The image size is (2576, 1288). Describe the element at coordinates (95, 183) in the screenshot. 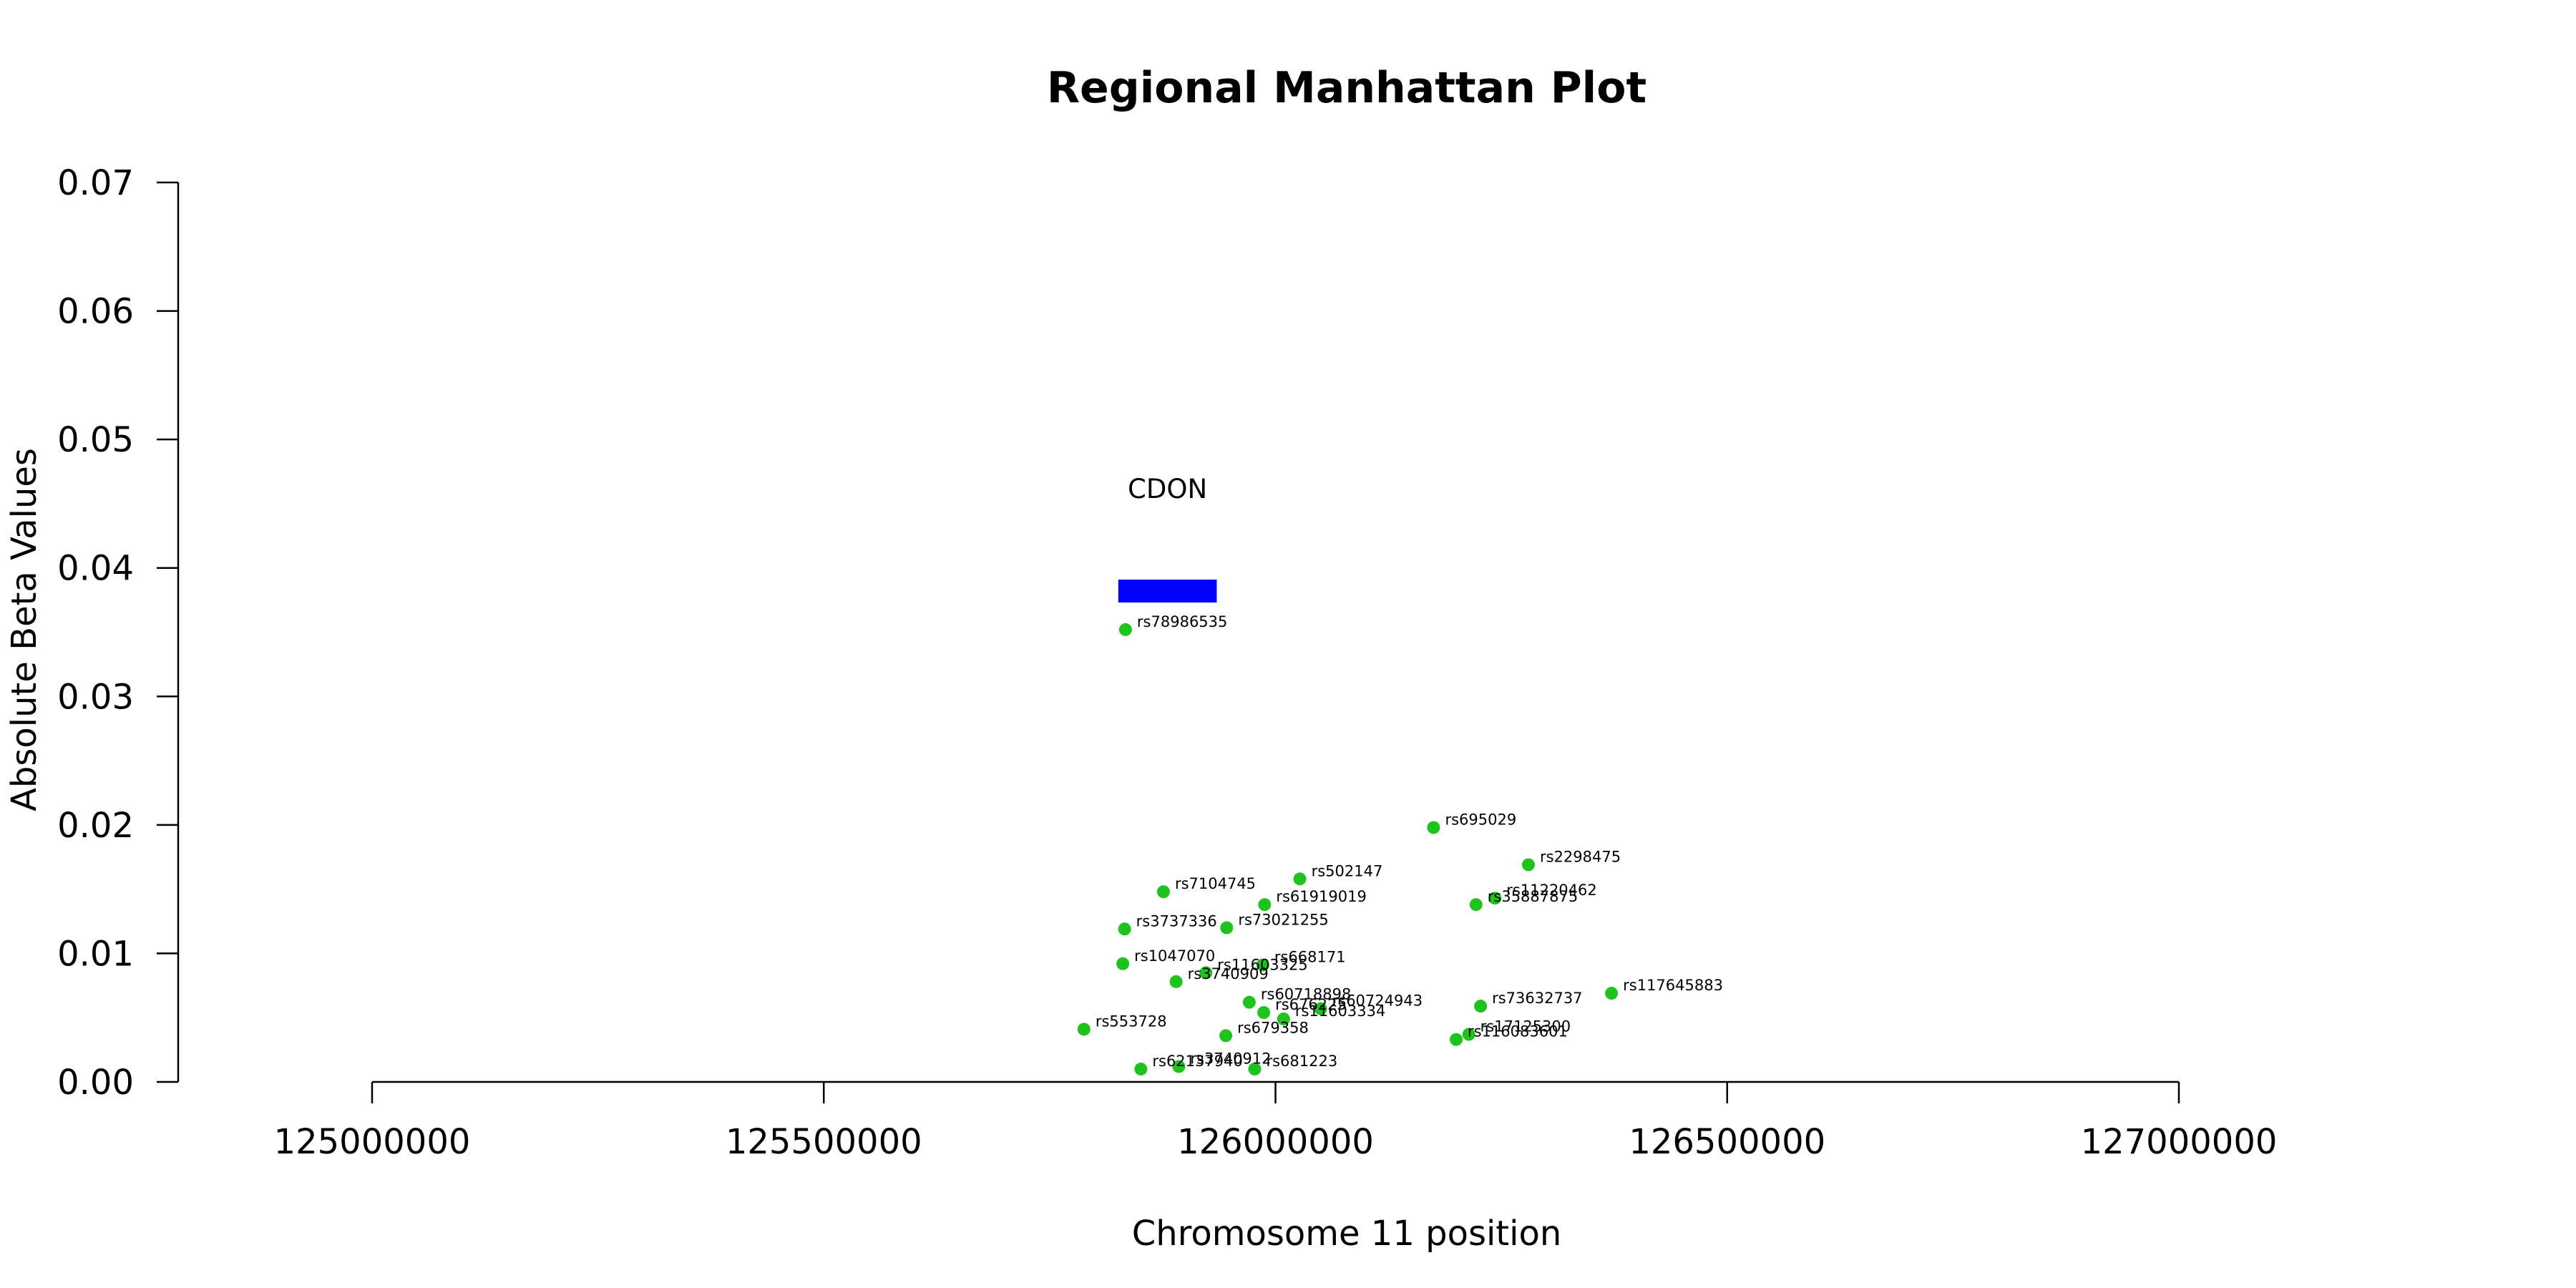

I see `y-tick-label: 0.07` at that location.